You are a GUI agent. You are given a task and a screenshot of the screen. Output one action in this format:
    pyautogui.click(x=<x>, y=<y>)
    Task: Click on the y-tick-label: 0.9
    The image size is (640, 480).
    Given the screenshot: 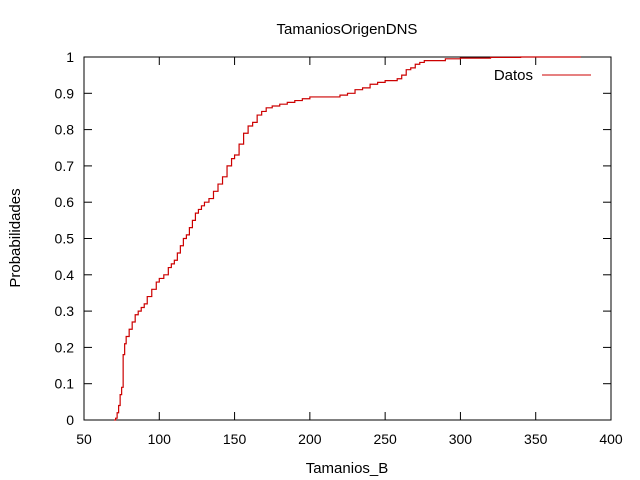 What is the action you would take?
    pyautogui.click(x=65, y=93)
    